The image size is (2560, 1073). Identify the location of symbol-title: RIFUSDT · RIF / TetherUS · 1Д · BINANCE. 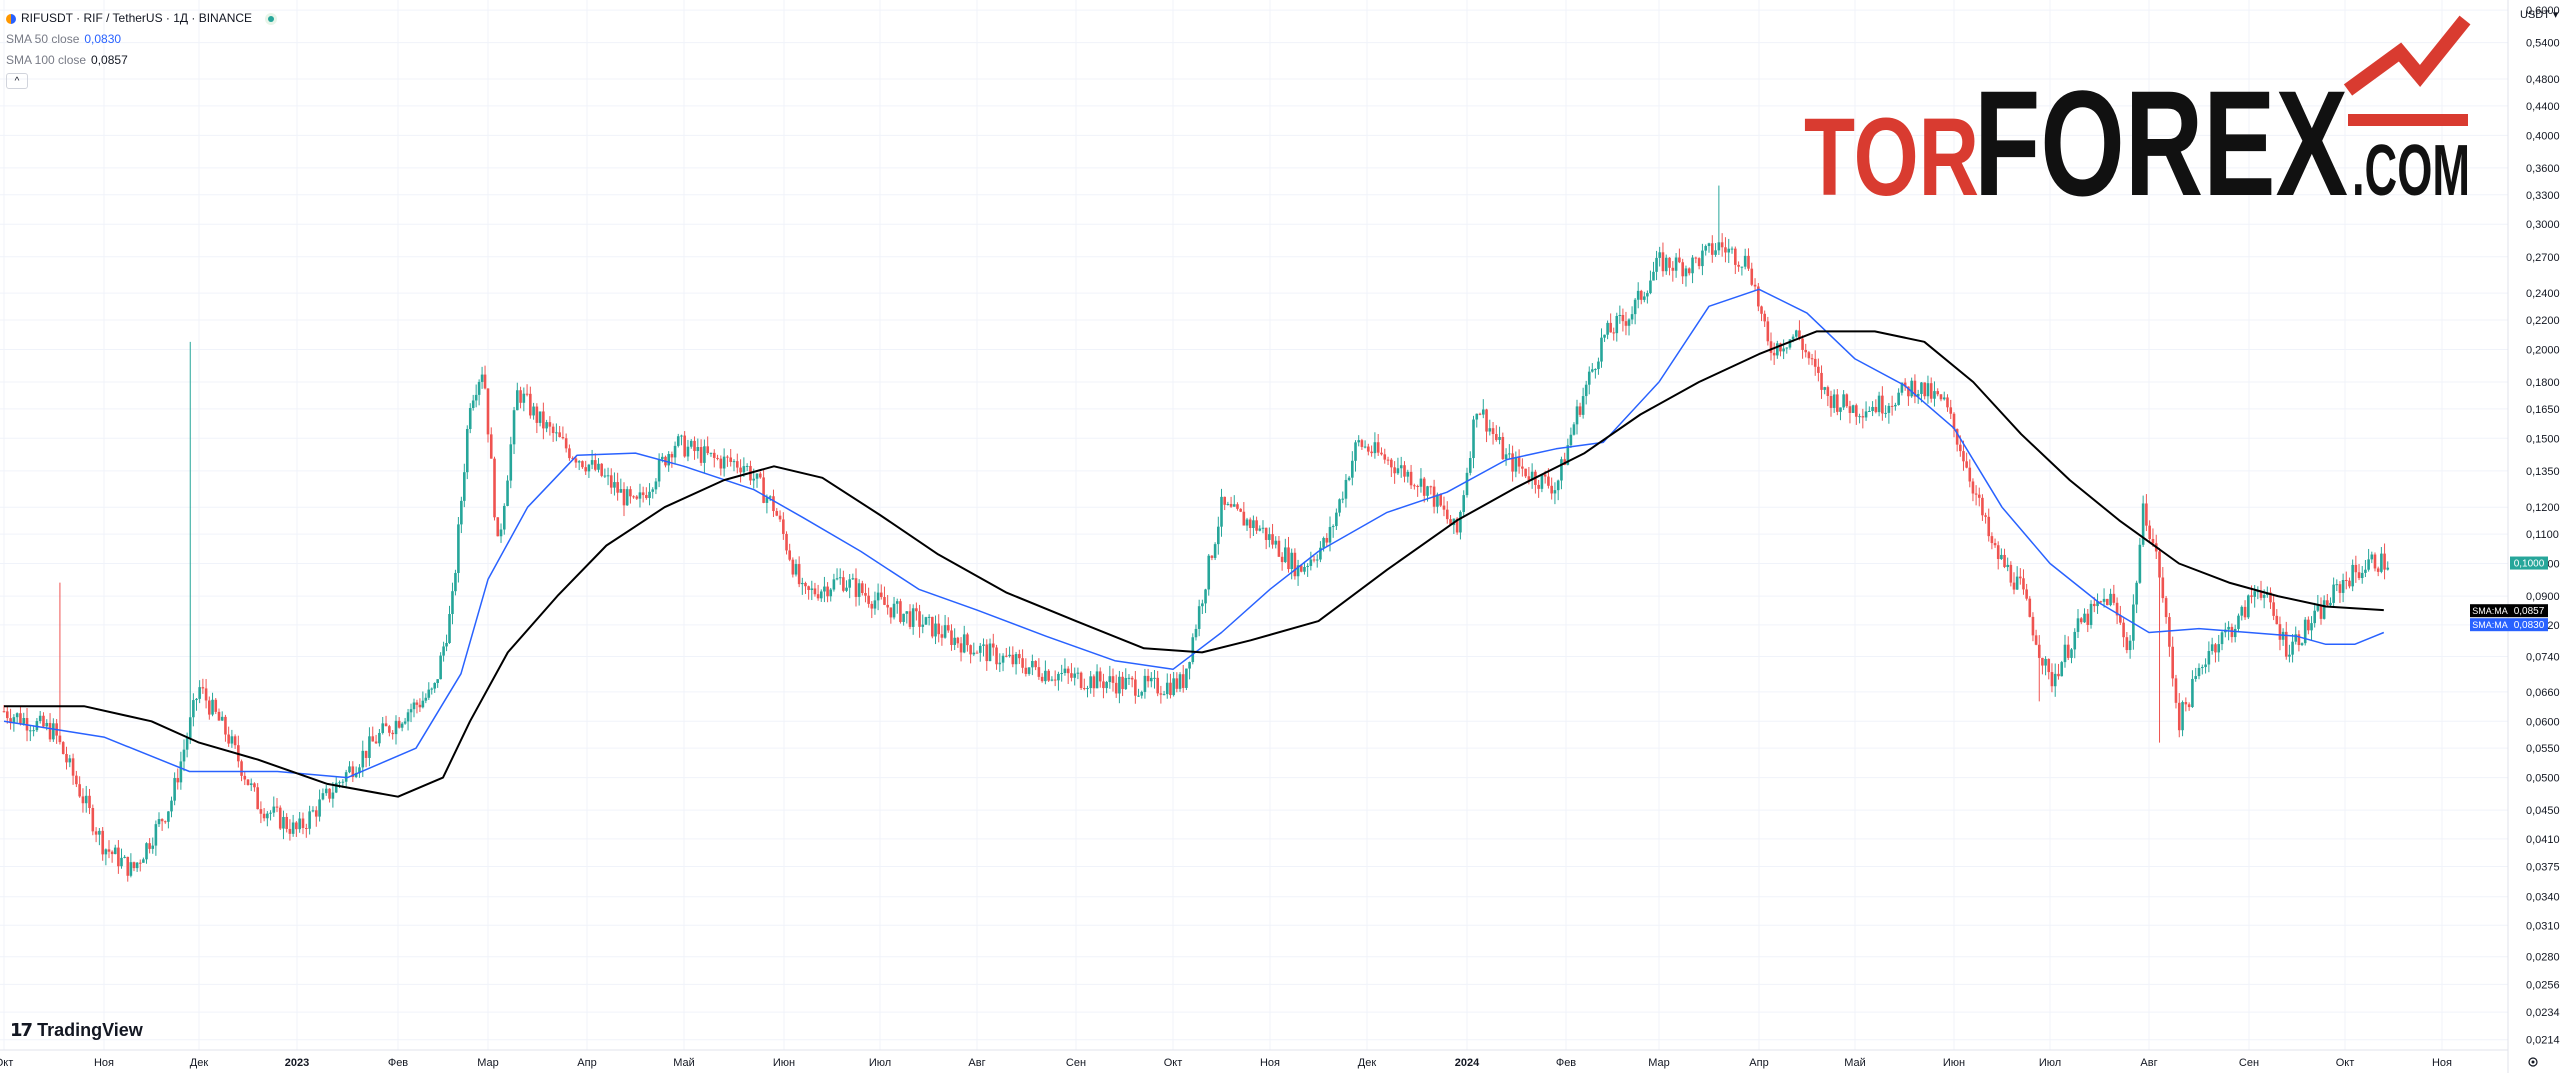
(137, 18).